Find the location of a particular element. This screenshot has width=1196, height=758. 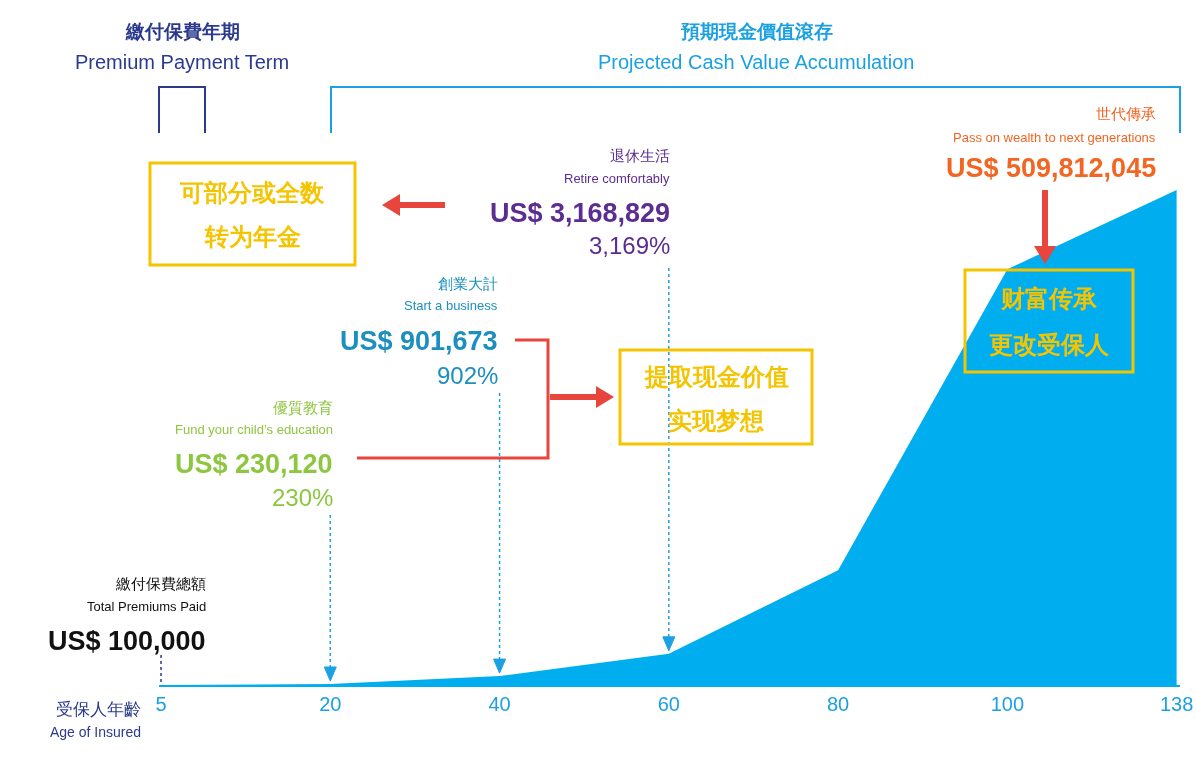

x-axis-title: 受保人年齡 Age of Insured is located at coordinates (96, 720).